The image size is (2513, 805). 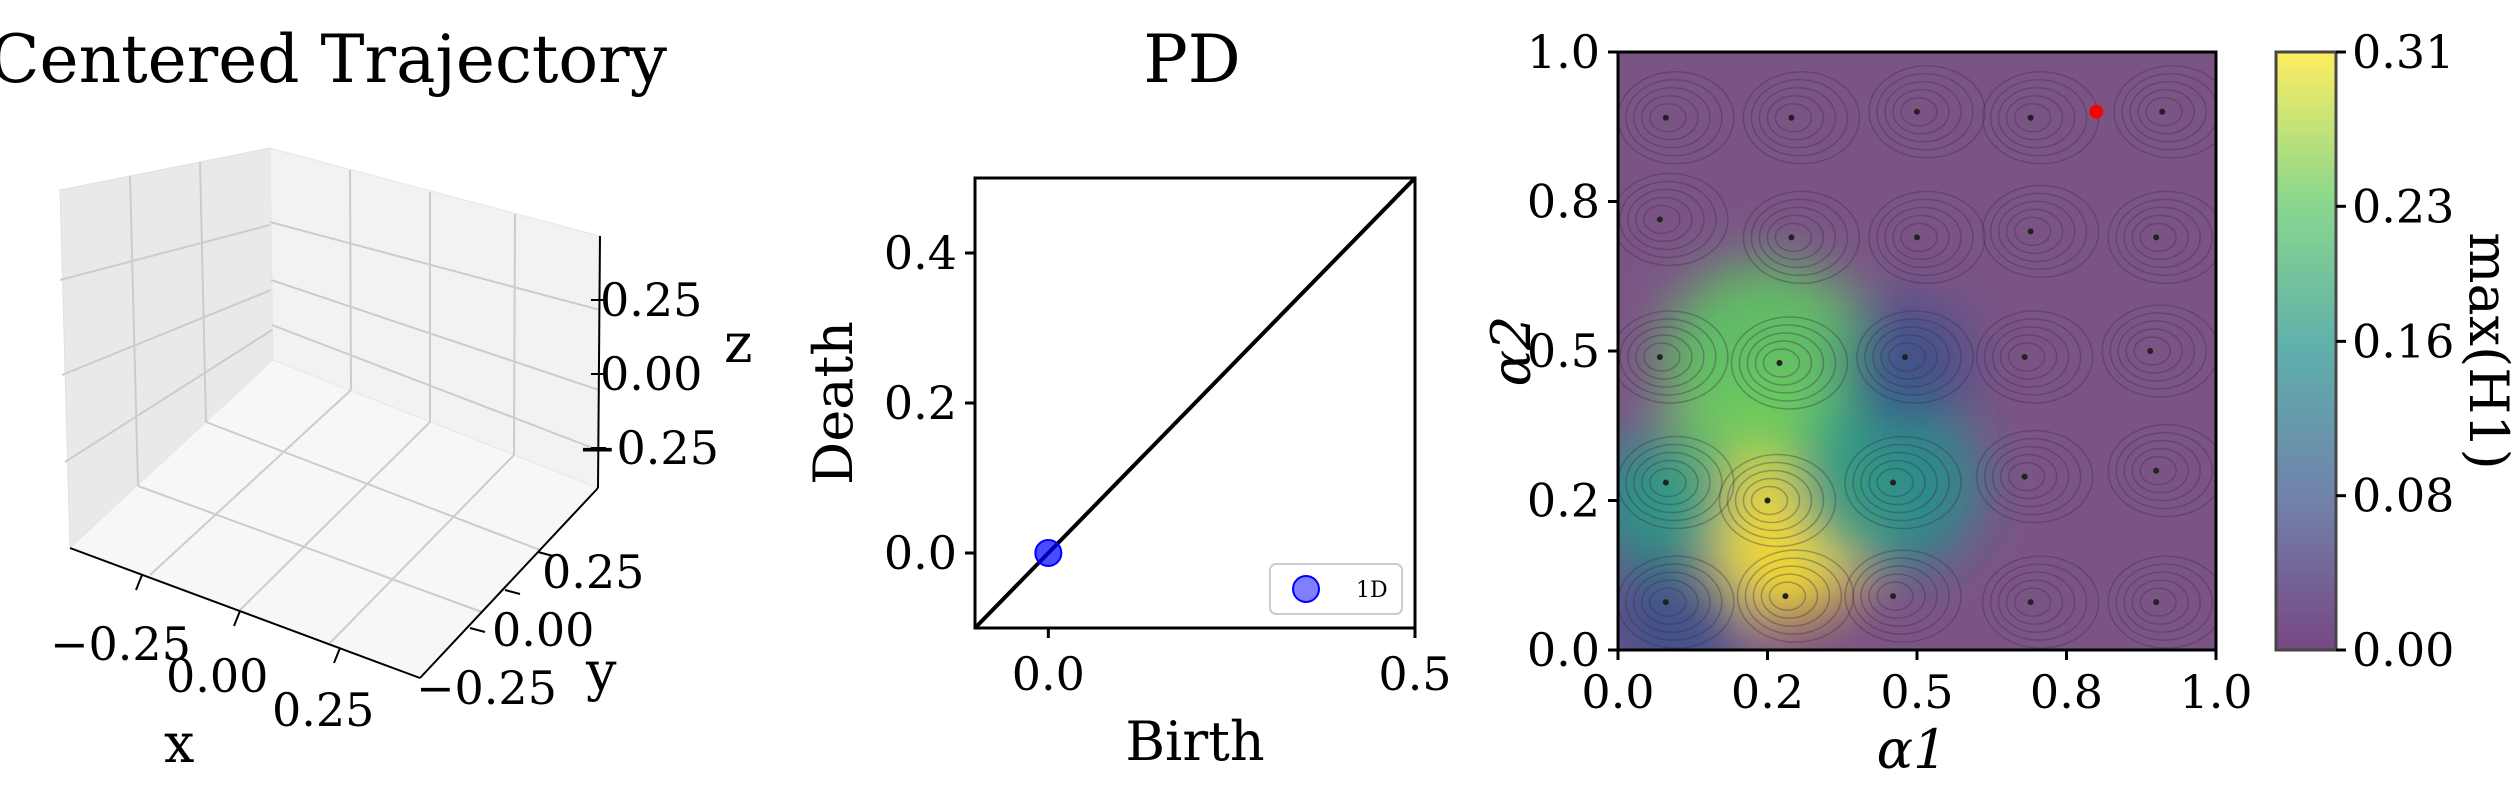 I want to click on pd-legend: 1D, so click(x=1336, y=589).